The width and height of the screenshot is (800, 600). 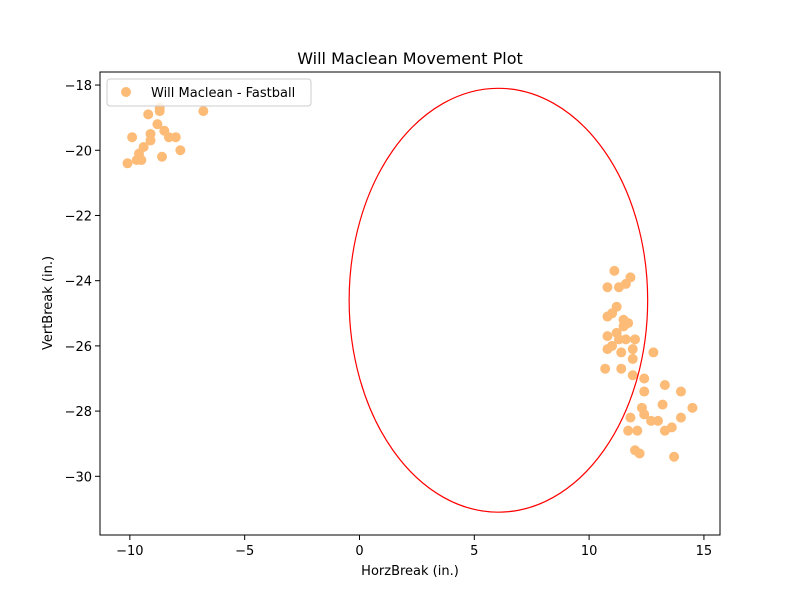 What do you see at coordinates (126, 92) in the screenshot?
I see `legend-marker` at bounding box center [126, 92].